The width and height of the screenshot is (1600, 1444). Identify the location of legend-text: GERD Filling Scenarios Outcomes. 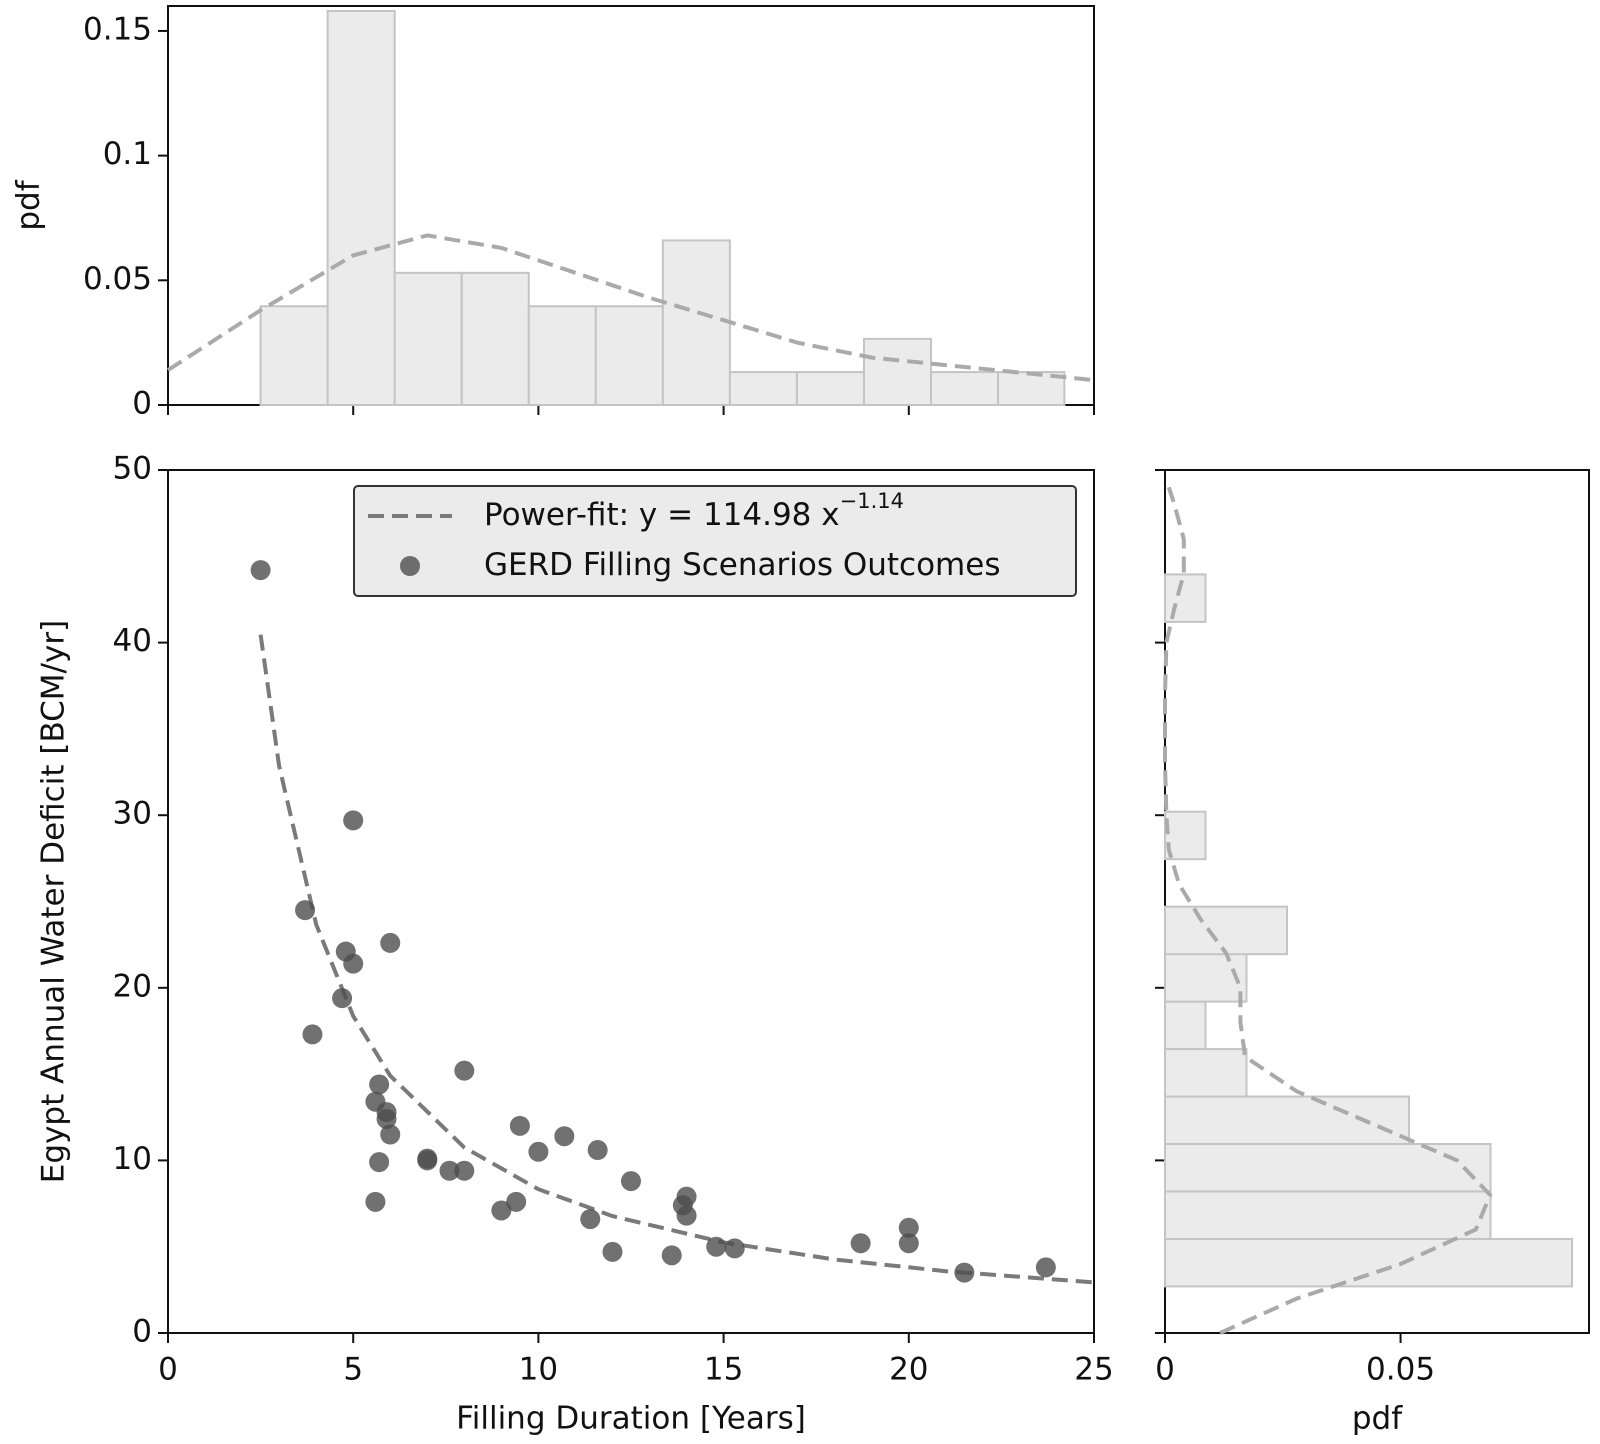
(742, 565).